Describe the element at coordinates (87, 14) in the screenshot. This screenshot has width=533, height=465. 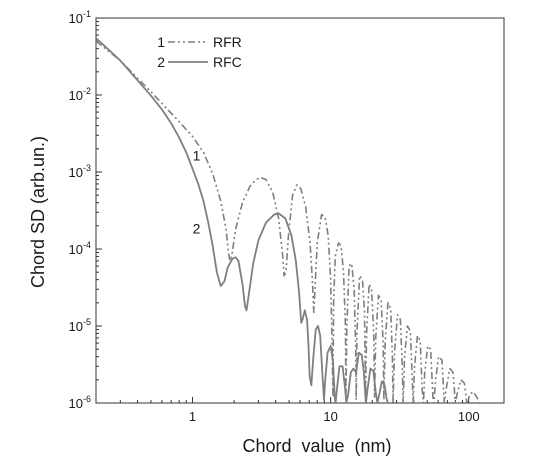
I see `y-tick-exponent: -1` at that location.